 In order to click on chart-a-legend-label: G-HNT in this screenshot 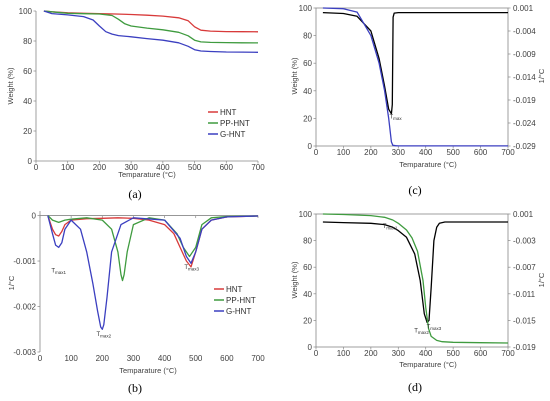, I will do `click(232, 134)`.